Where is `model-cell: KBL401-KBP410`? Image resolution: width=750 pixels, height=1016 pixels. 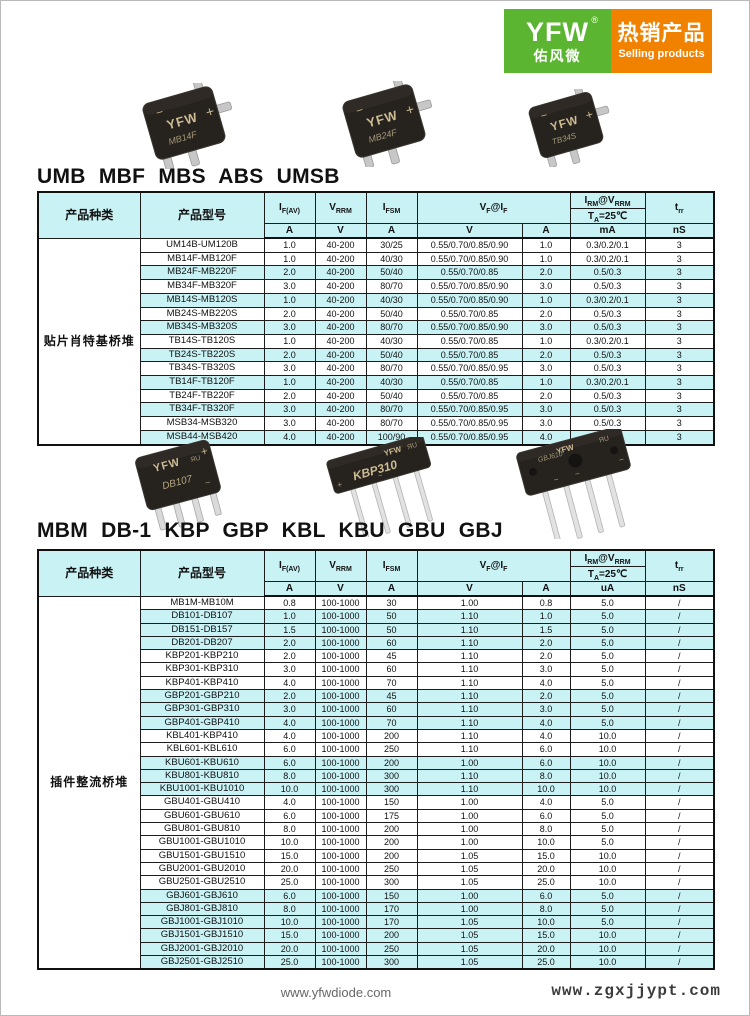
model-cell: KBL401-KBP410 is located at coordinates (202, 736).